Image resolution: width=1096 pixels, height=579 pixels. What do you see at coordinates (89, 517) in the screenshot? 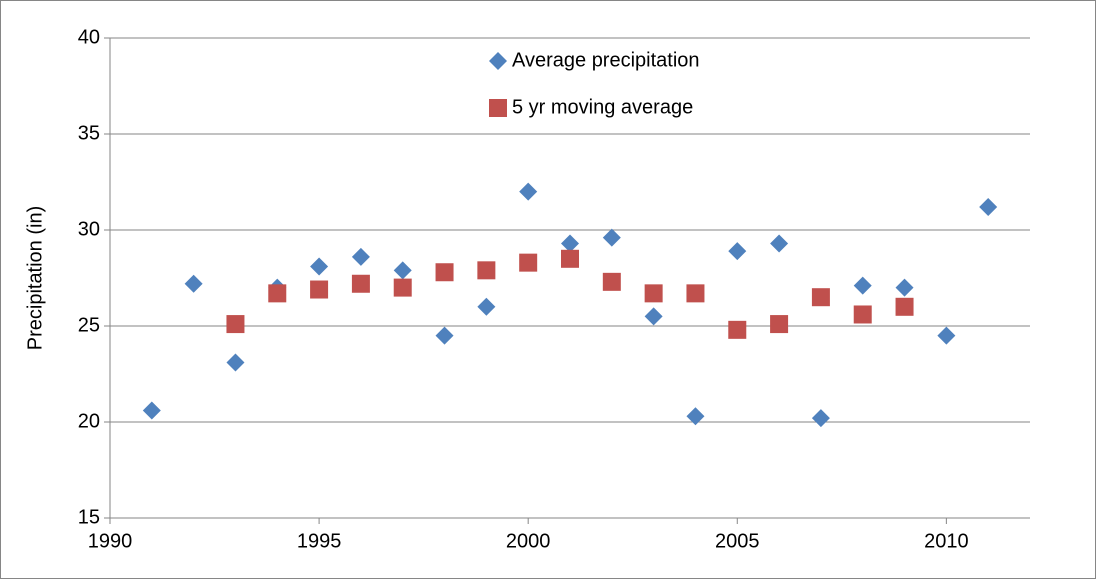
I see `y-tick-label: 15` at bounding box center [89, 517].